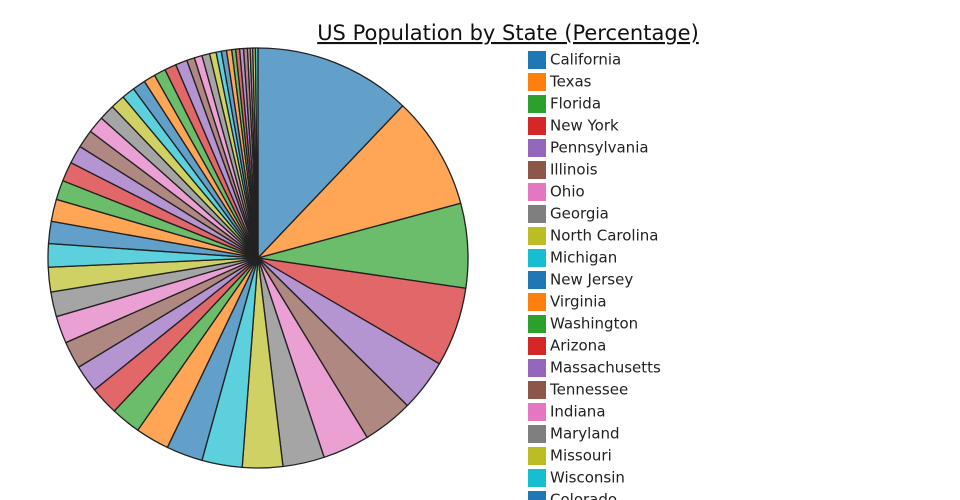 The width and height of the screenshot is (960, 500). Describe the element at coordinates (583, 258) in the screenshot. I see `legend-label: Michigan` at that location.